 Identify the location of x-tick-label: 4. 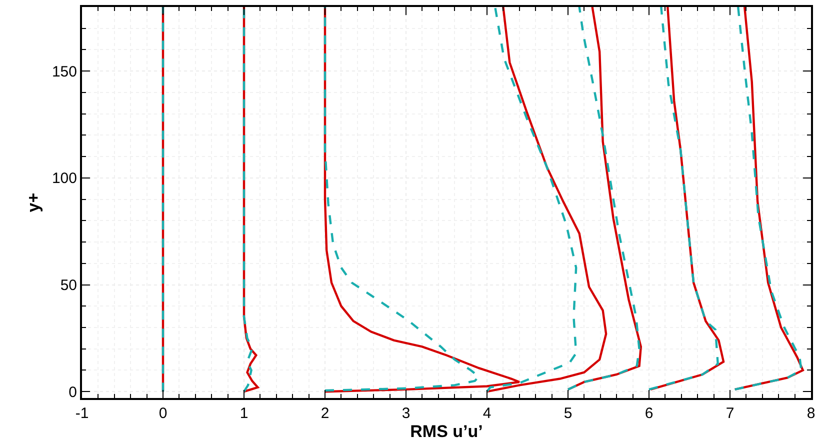
(487, 413).